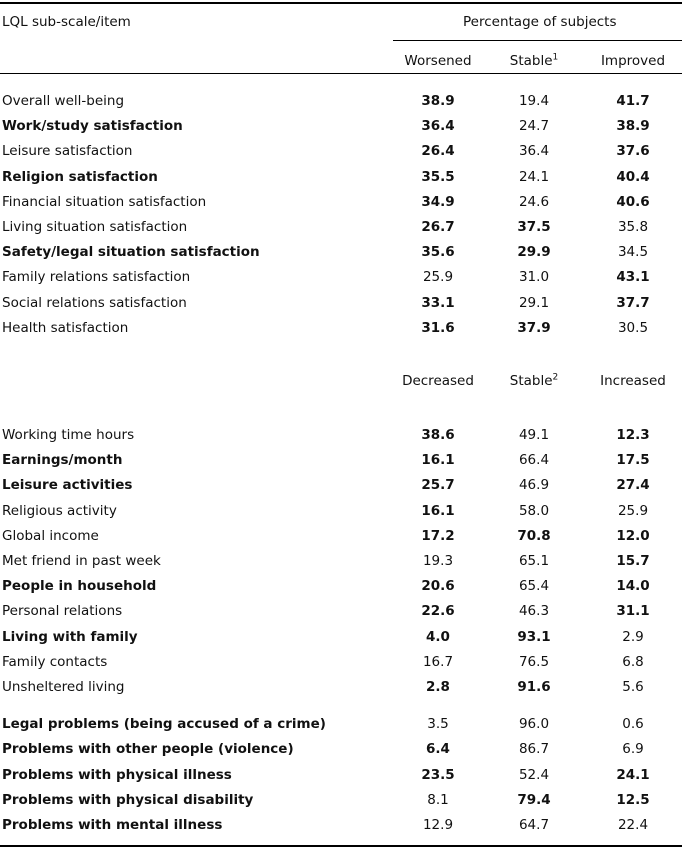 The image size is (682, 849). What do you see at coordinates (63, 687) in the screenshot?
I see `row-label: Unsheltered living` at bounding box center [63, 687].